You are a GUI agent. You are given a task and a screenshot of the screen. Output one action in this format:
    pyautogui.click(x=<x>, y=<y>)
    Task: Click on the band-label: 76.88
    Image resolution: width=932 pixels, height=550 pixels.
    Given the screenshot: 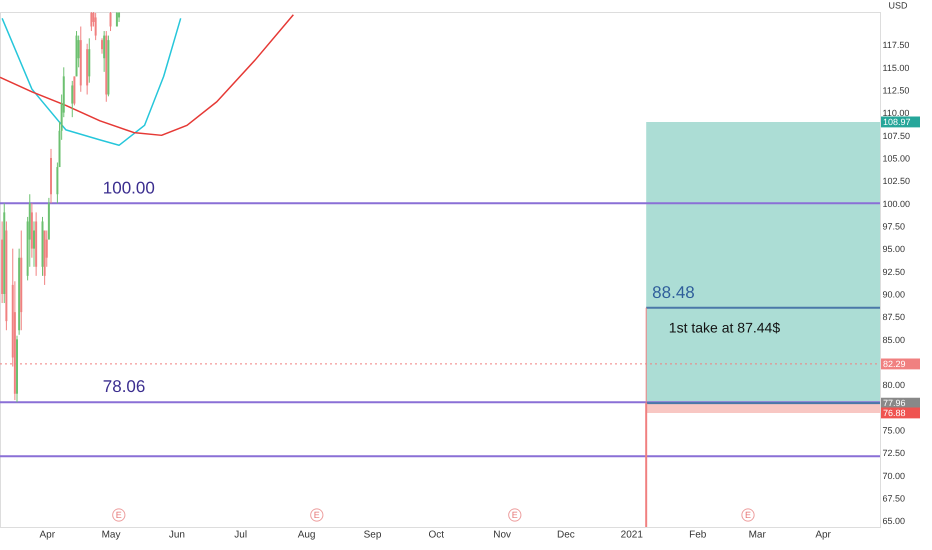 What is the action you would take?
    pyautogui.click(x=894, y=413)
    